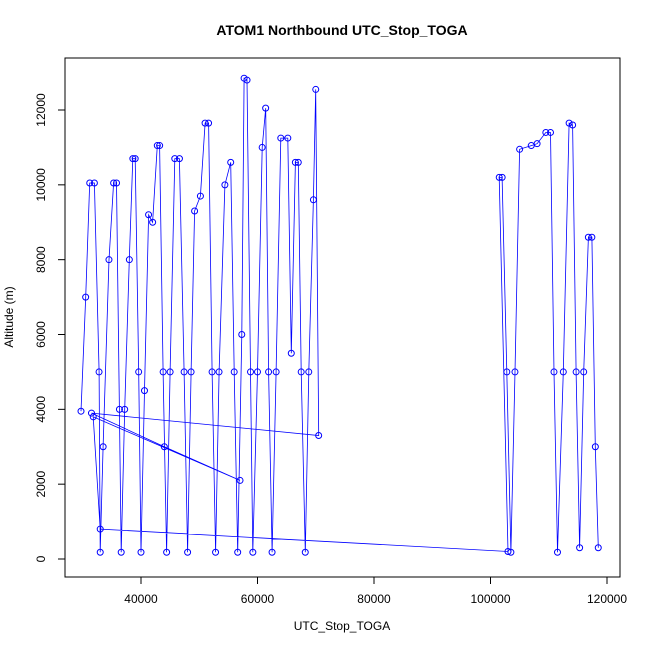 This screenshot has width=650, height=650. What do you see at coordinates (9, 316) in the screenshot?
I see `y-axis-label: Altitude (m)` at bounding box center [9, 316].